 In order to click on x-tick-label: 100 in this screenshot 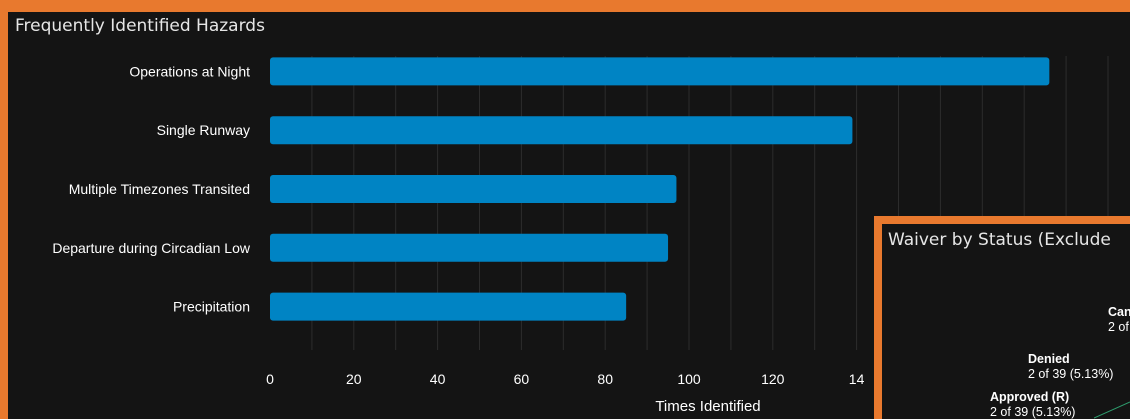, I will do `click(689, 379)`.